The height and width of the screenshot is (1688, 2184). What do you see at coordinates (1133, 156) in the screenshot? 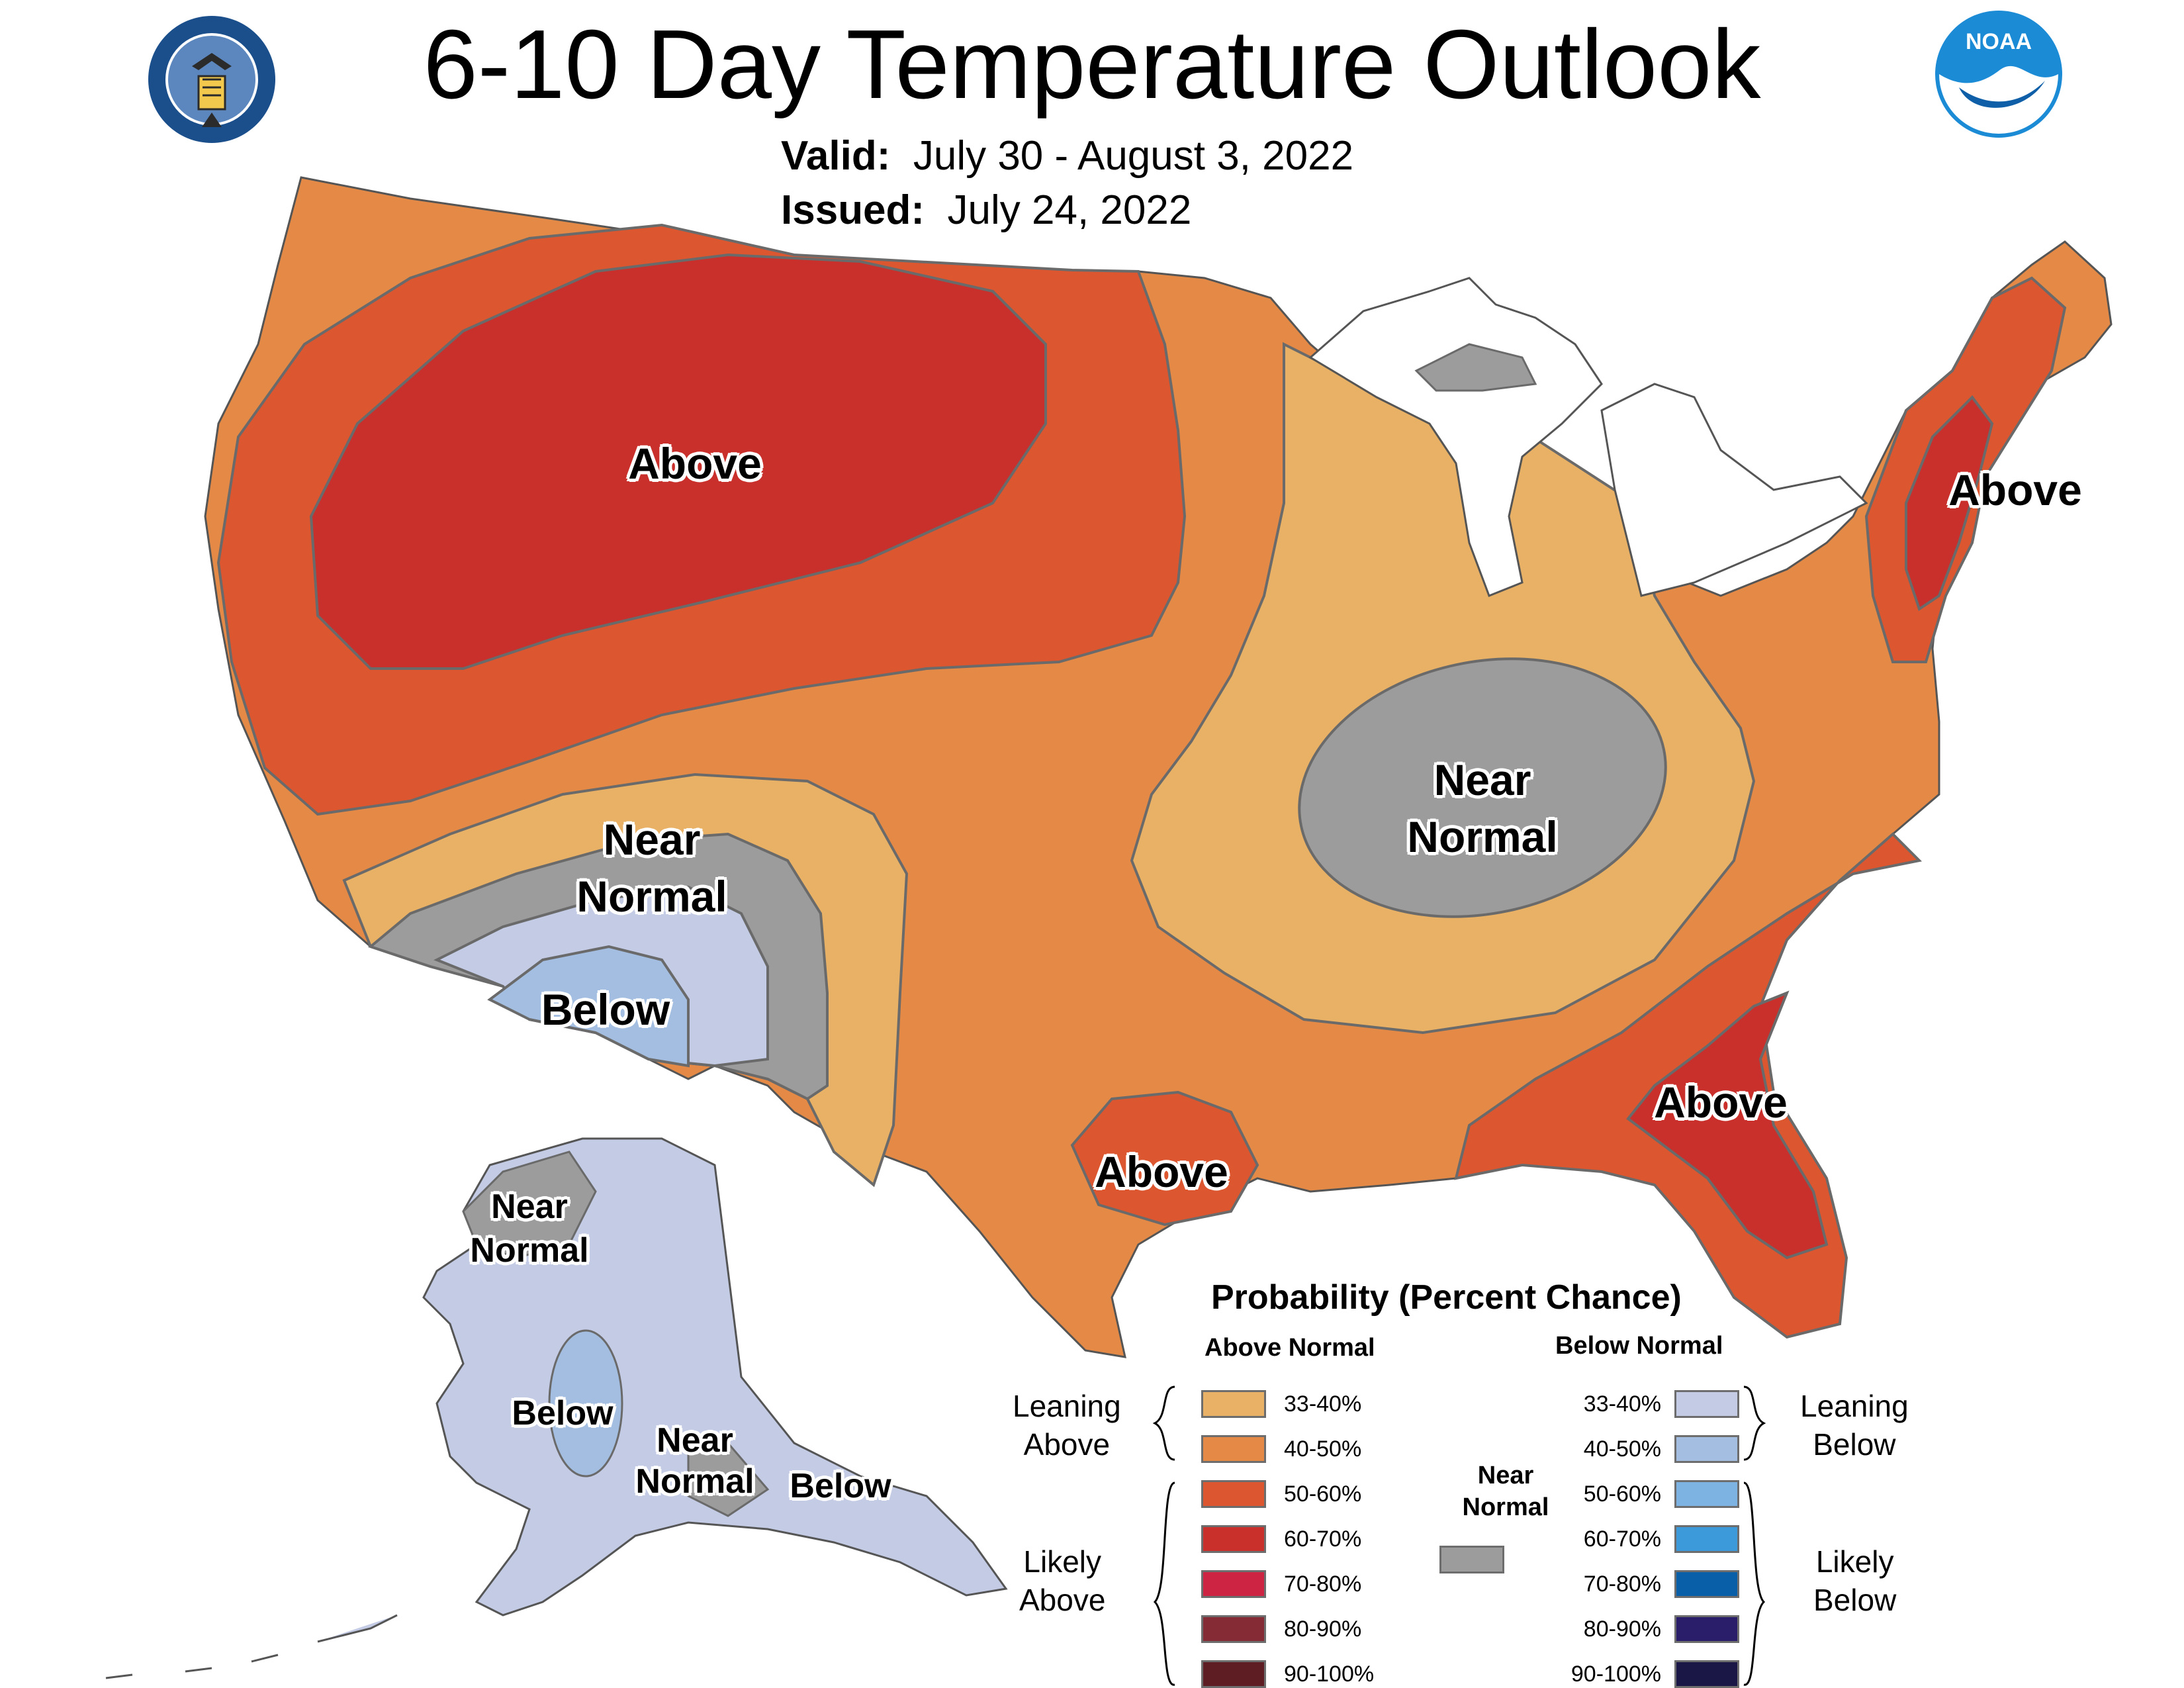
I see `valid-value: July 30 - August 3, 2022` at bounding box center [1133, 156].